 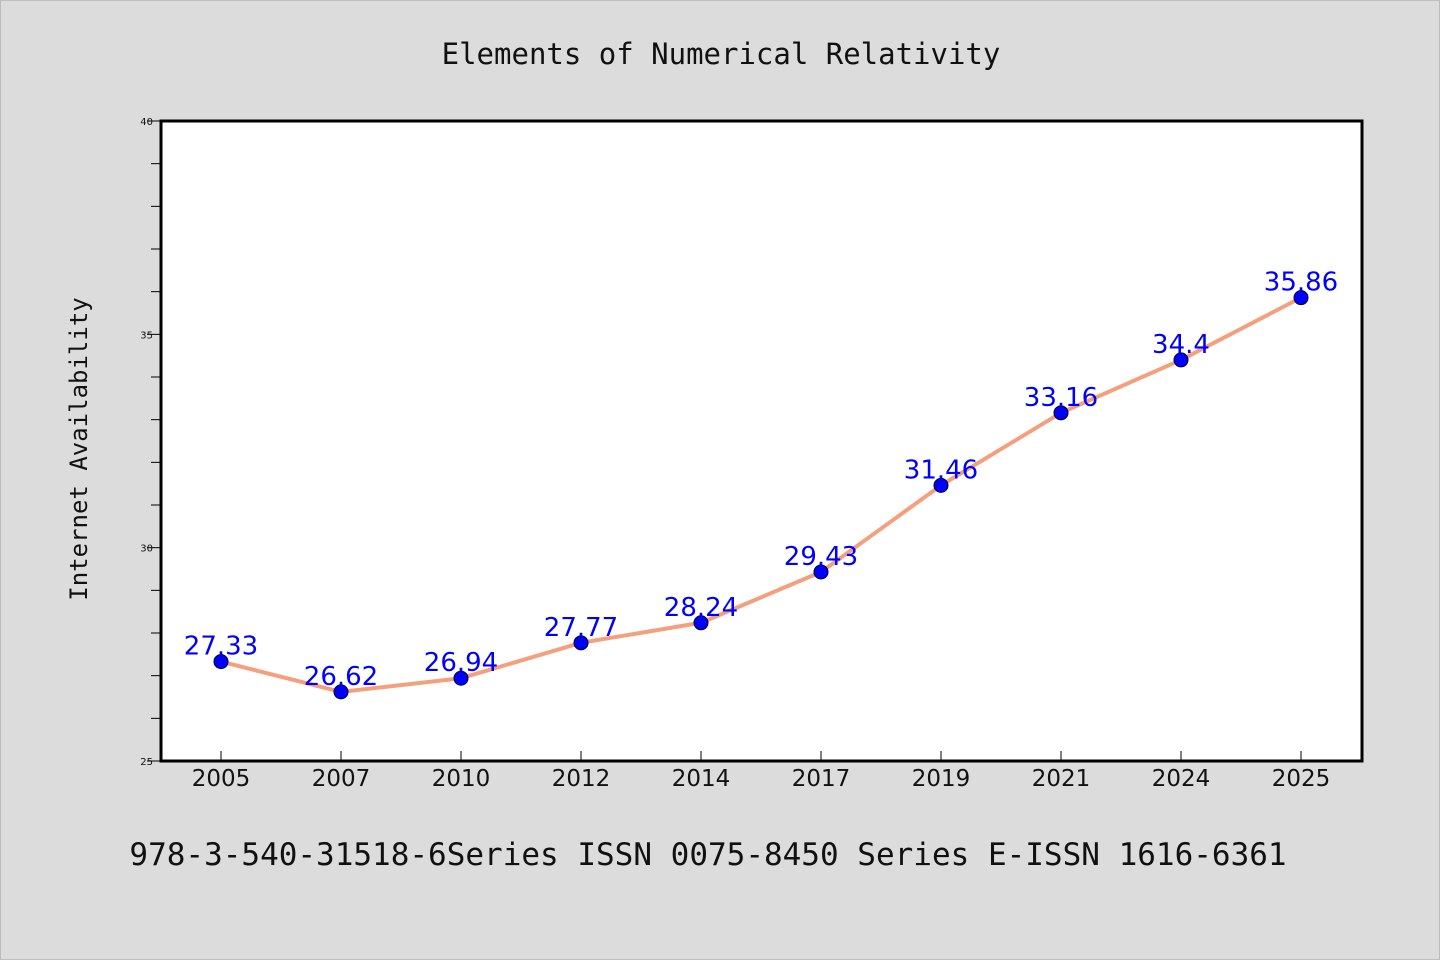 What do you see at coordinates (461, 779) in the screenshot?
I see `x-tick-label: 2010` at bounding box center [461, 779].